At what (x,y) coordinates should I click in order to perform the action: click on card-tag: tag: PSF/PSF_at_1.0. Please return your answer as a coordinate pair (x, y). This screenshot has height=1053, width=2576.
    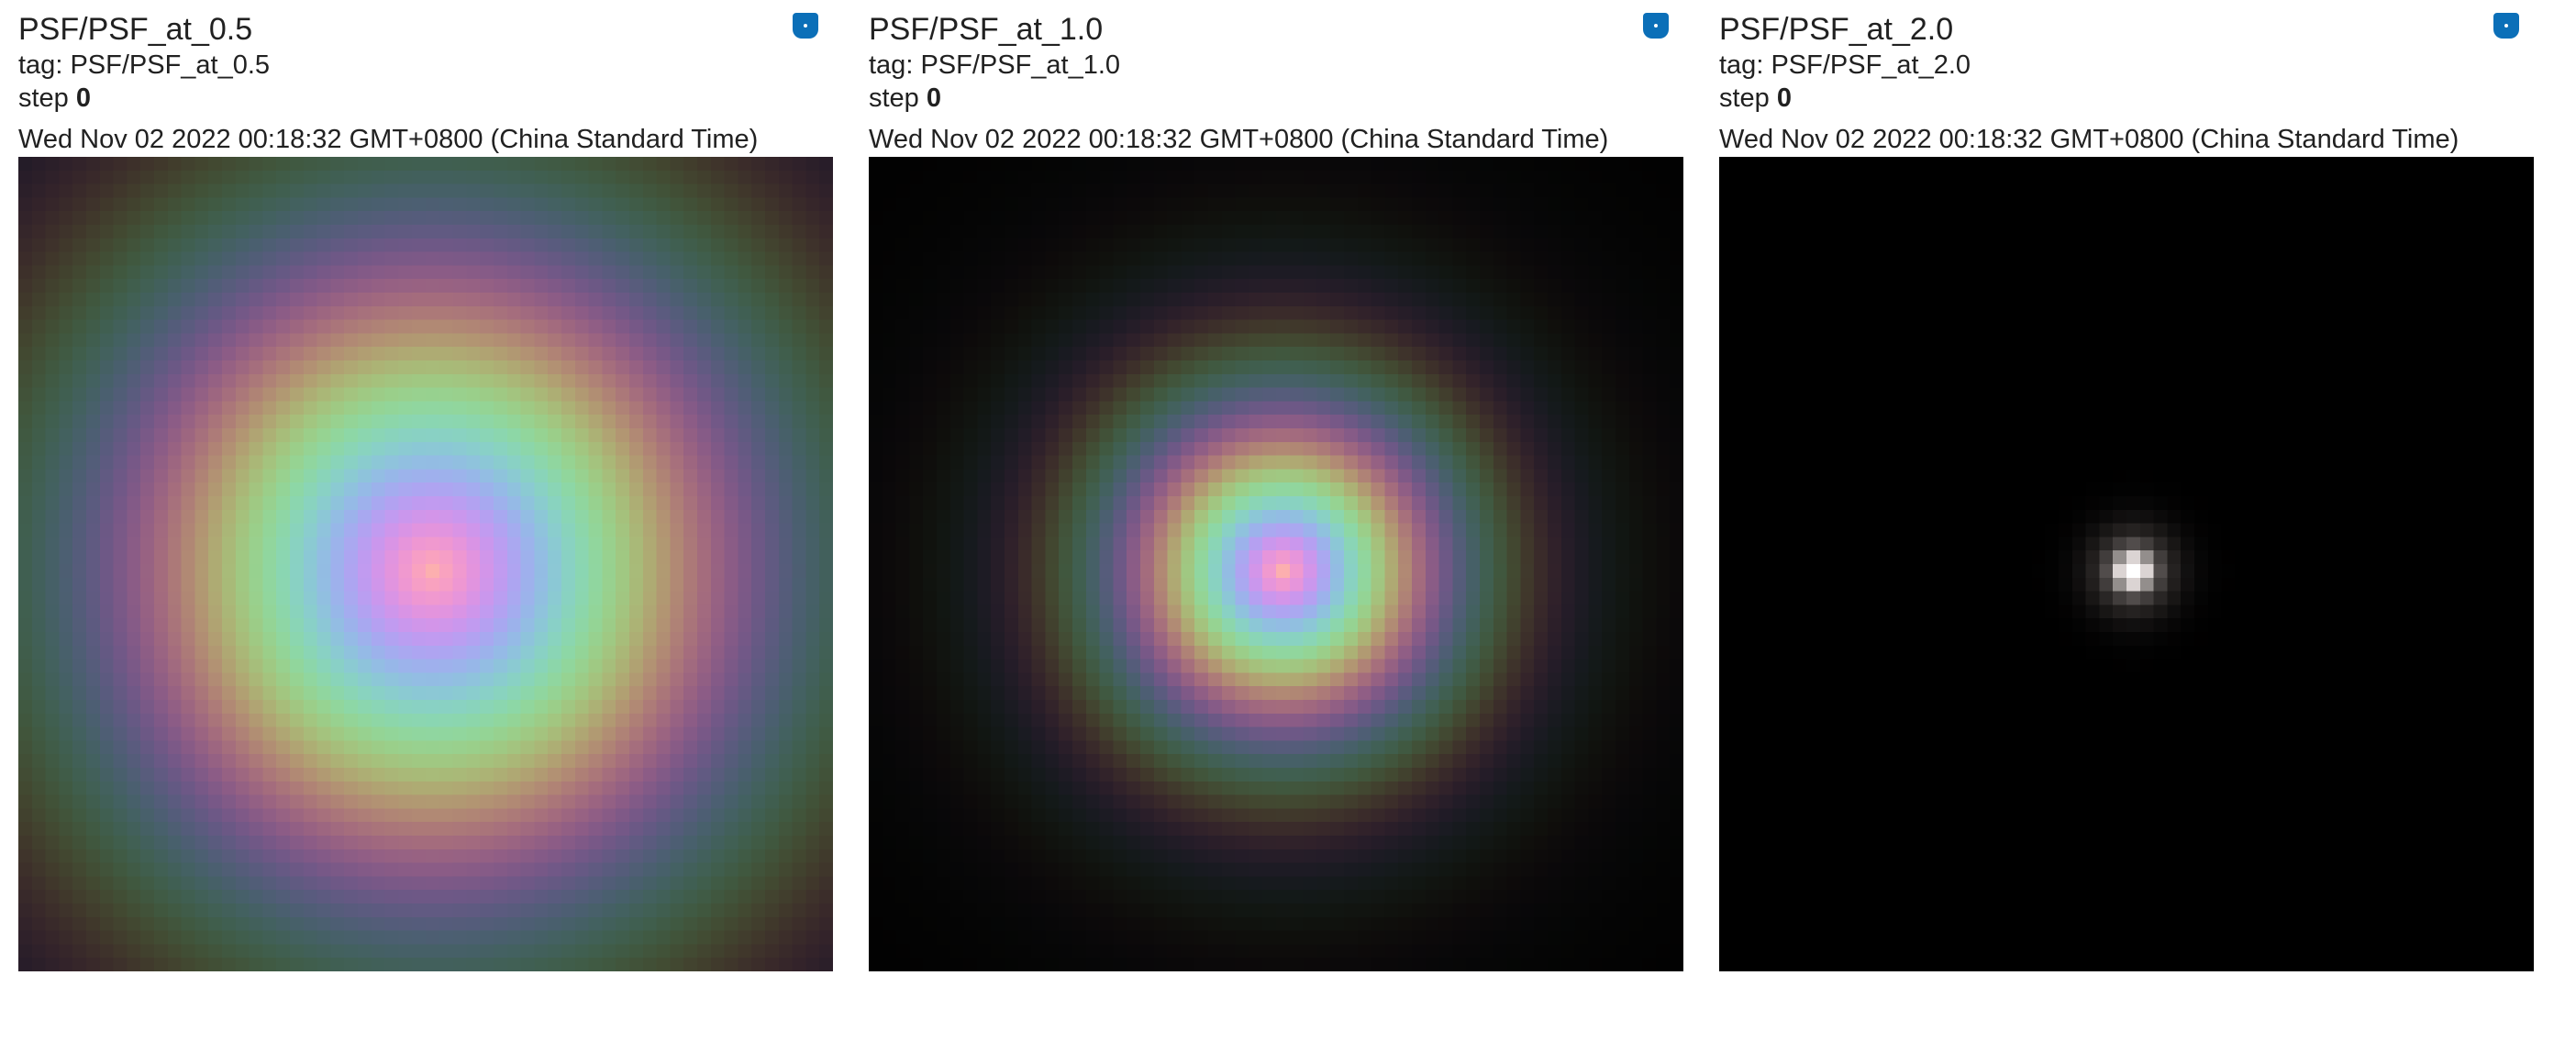
    Looking at the image, I should click on (994, 65).